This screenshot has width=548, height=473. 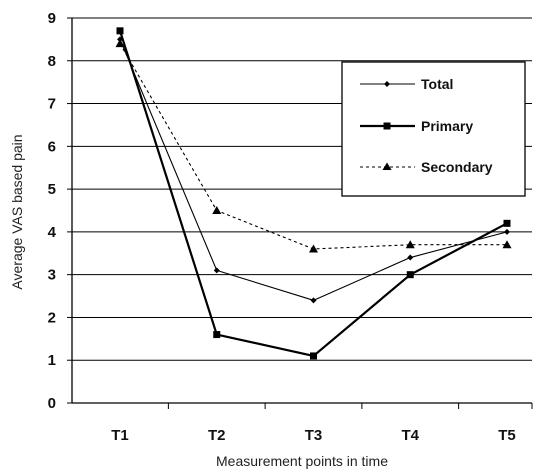 I want to click on x-tick-label-t1: T1, so click(x=120, y=435).